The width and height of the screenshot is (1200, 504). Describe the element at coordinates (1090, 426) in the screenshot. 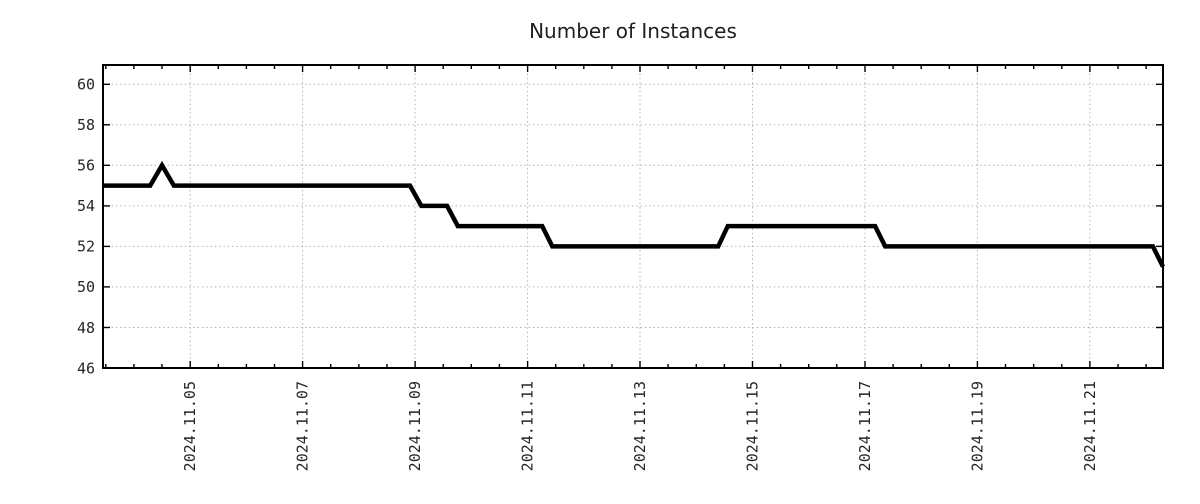

I see `x-tick-label: 2024.11.21` at that location.